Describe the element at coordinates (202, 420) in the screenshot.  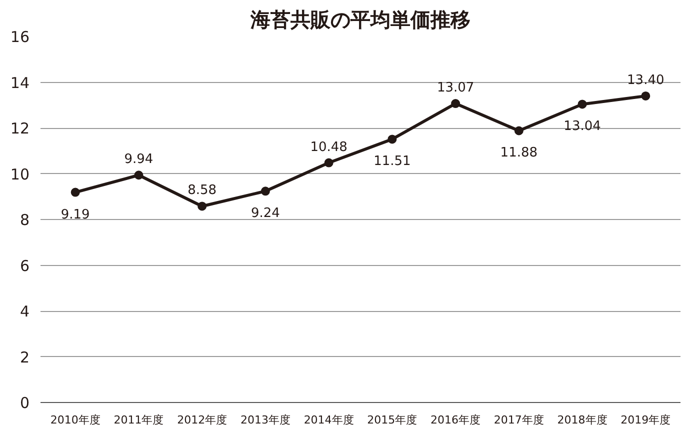
I see `x-tick-label: 2012年度` at that location.